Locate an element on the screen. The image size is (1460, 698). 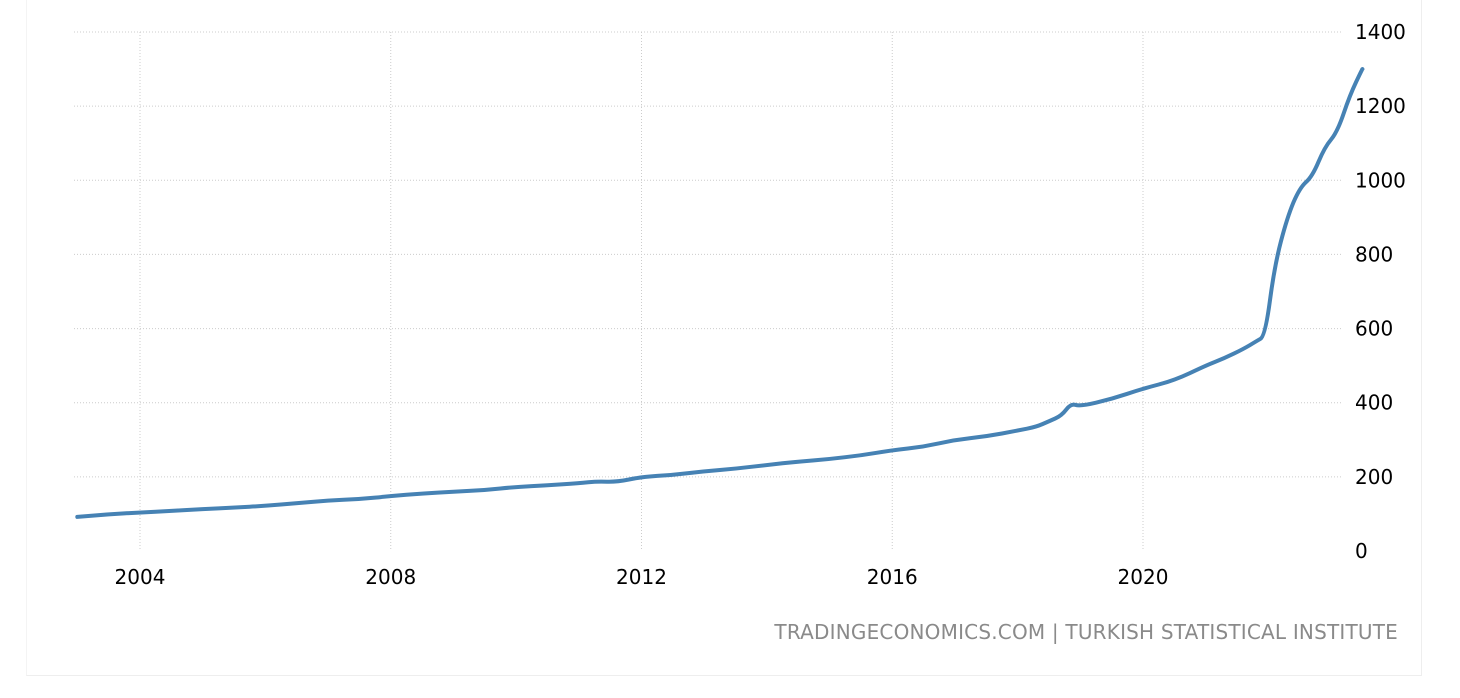
x-axis-tick-labels: 2004 2008 2012 2016 2020 is located at coordinates (642, 577).